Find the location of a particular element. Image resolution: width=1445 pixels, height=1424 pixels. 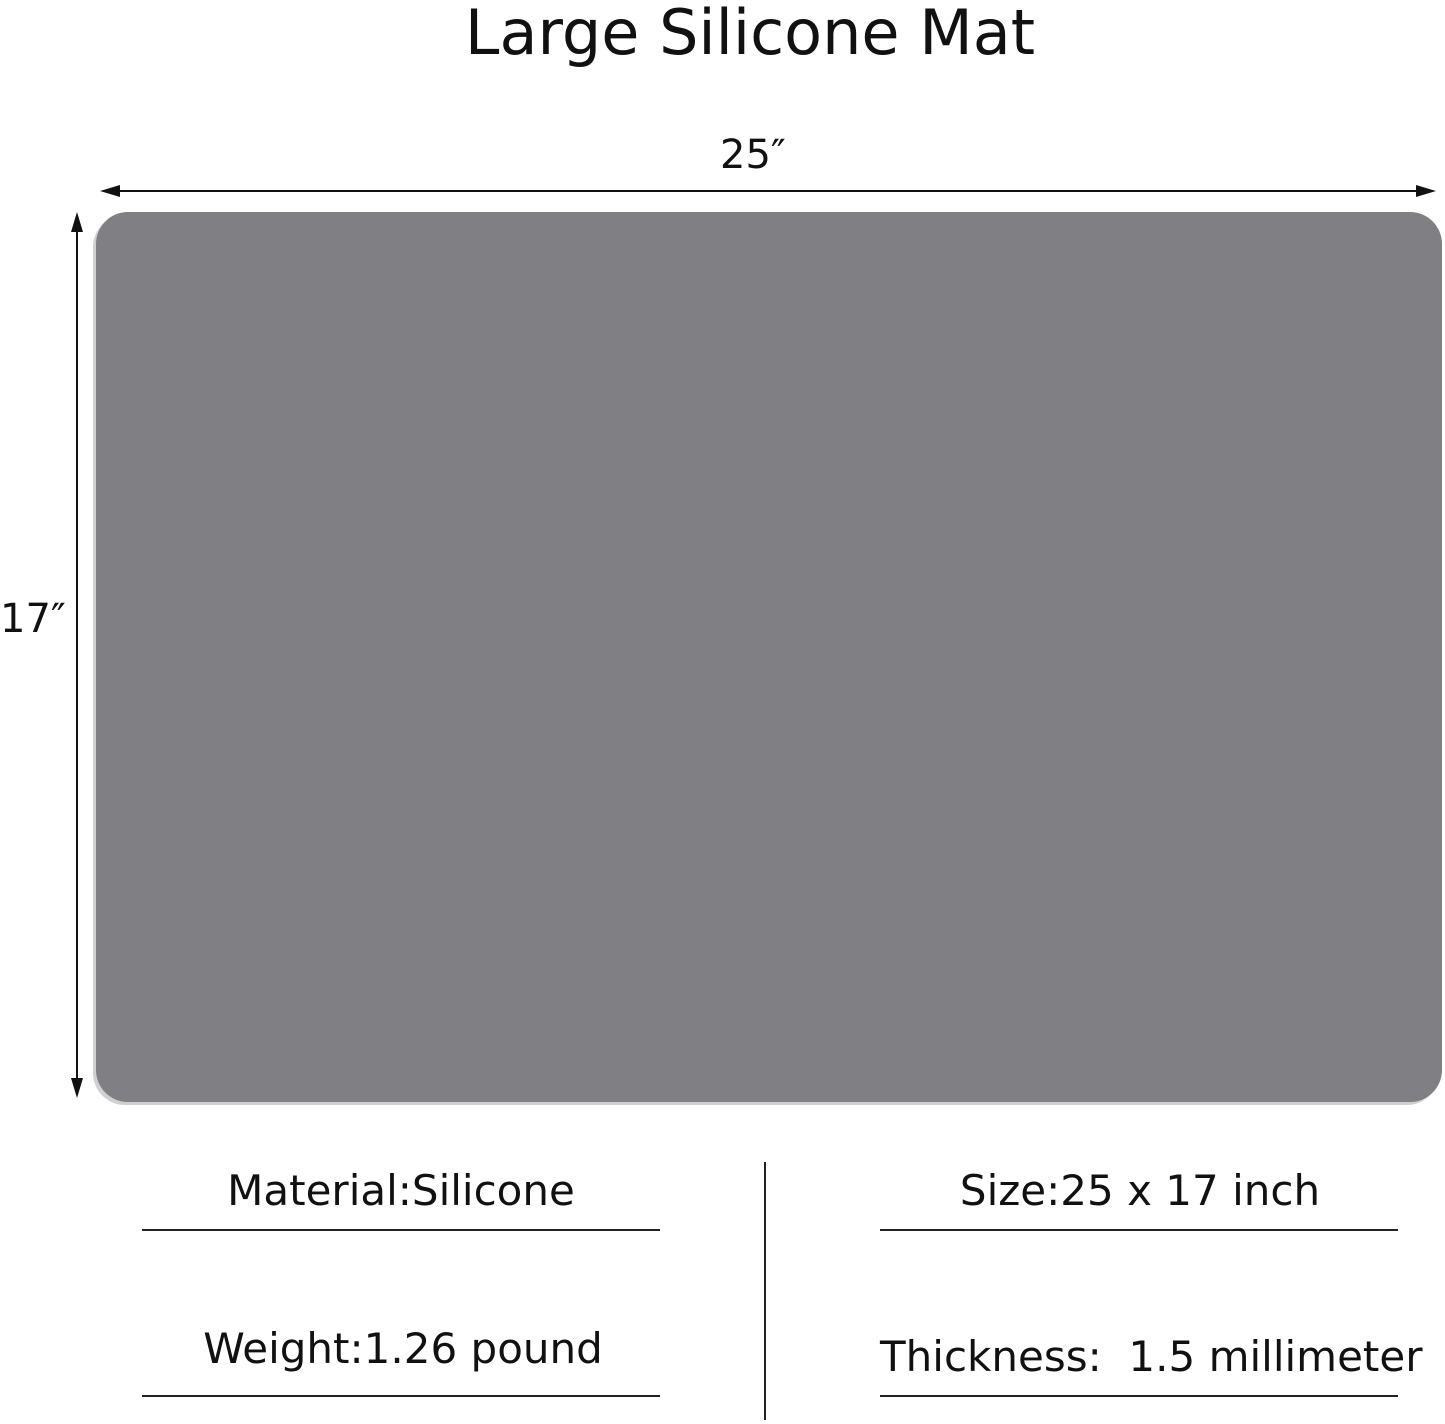

spec-weight: Weight:1.26 pound is located at coordinates (403, 1348).